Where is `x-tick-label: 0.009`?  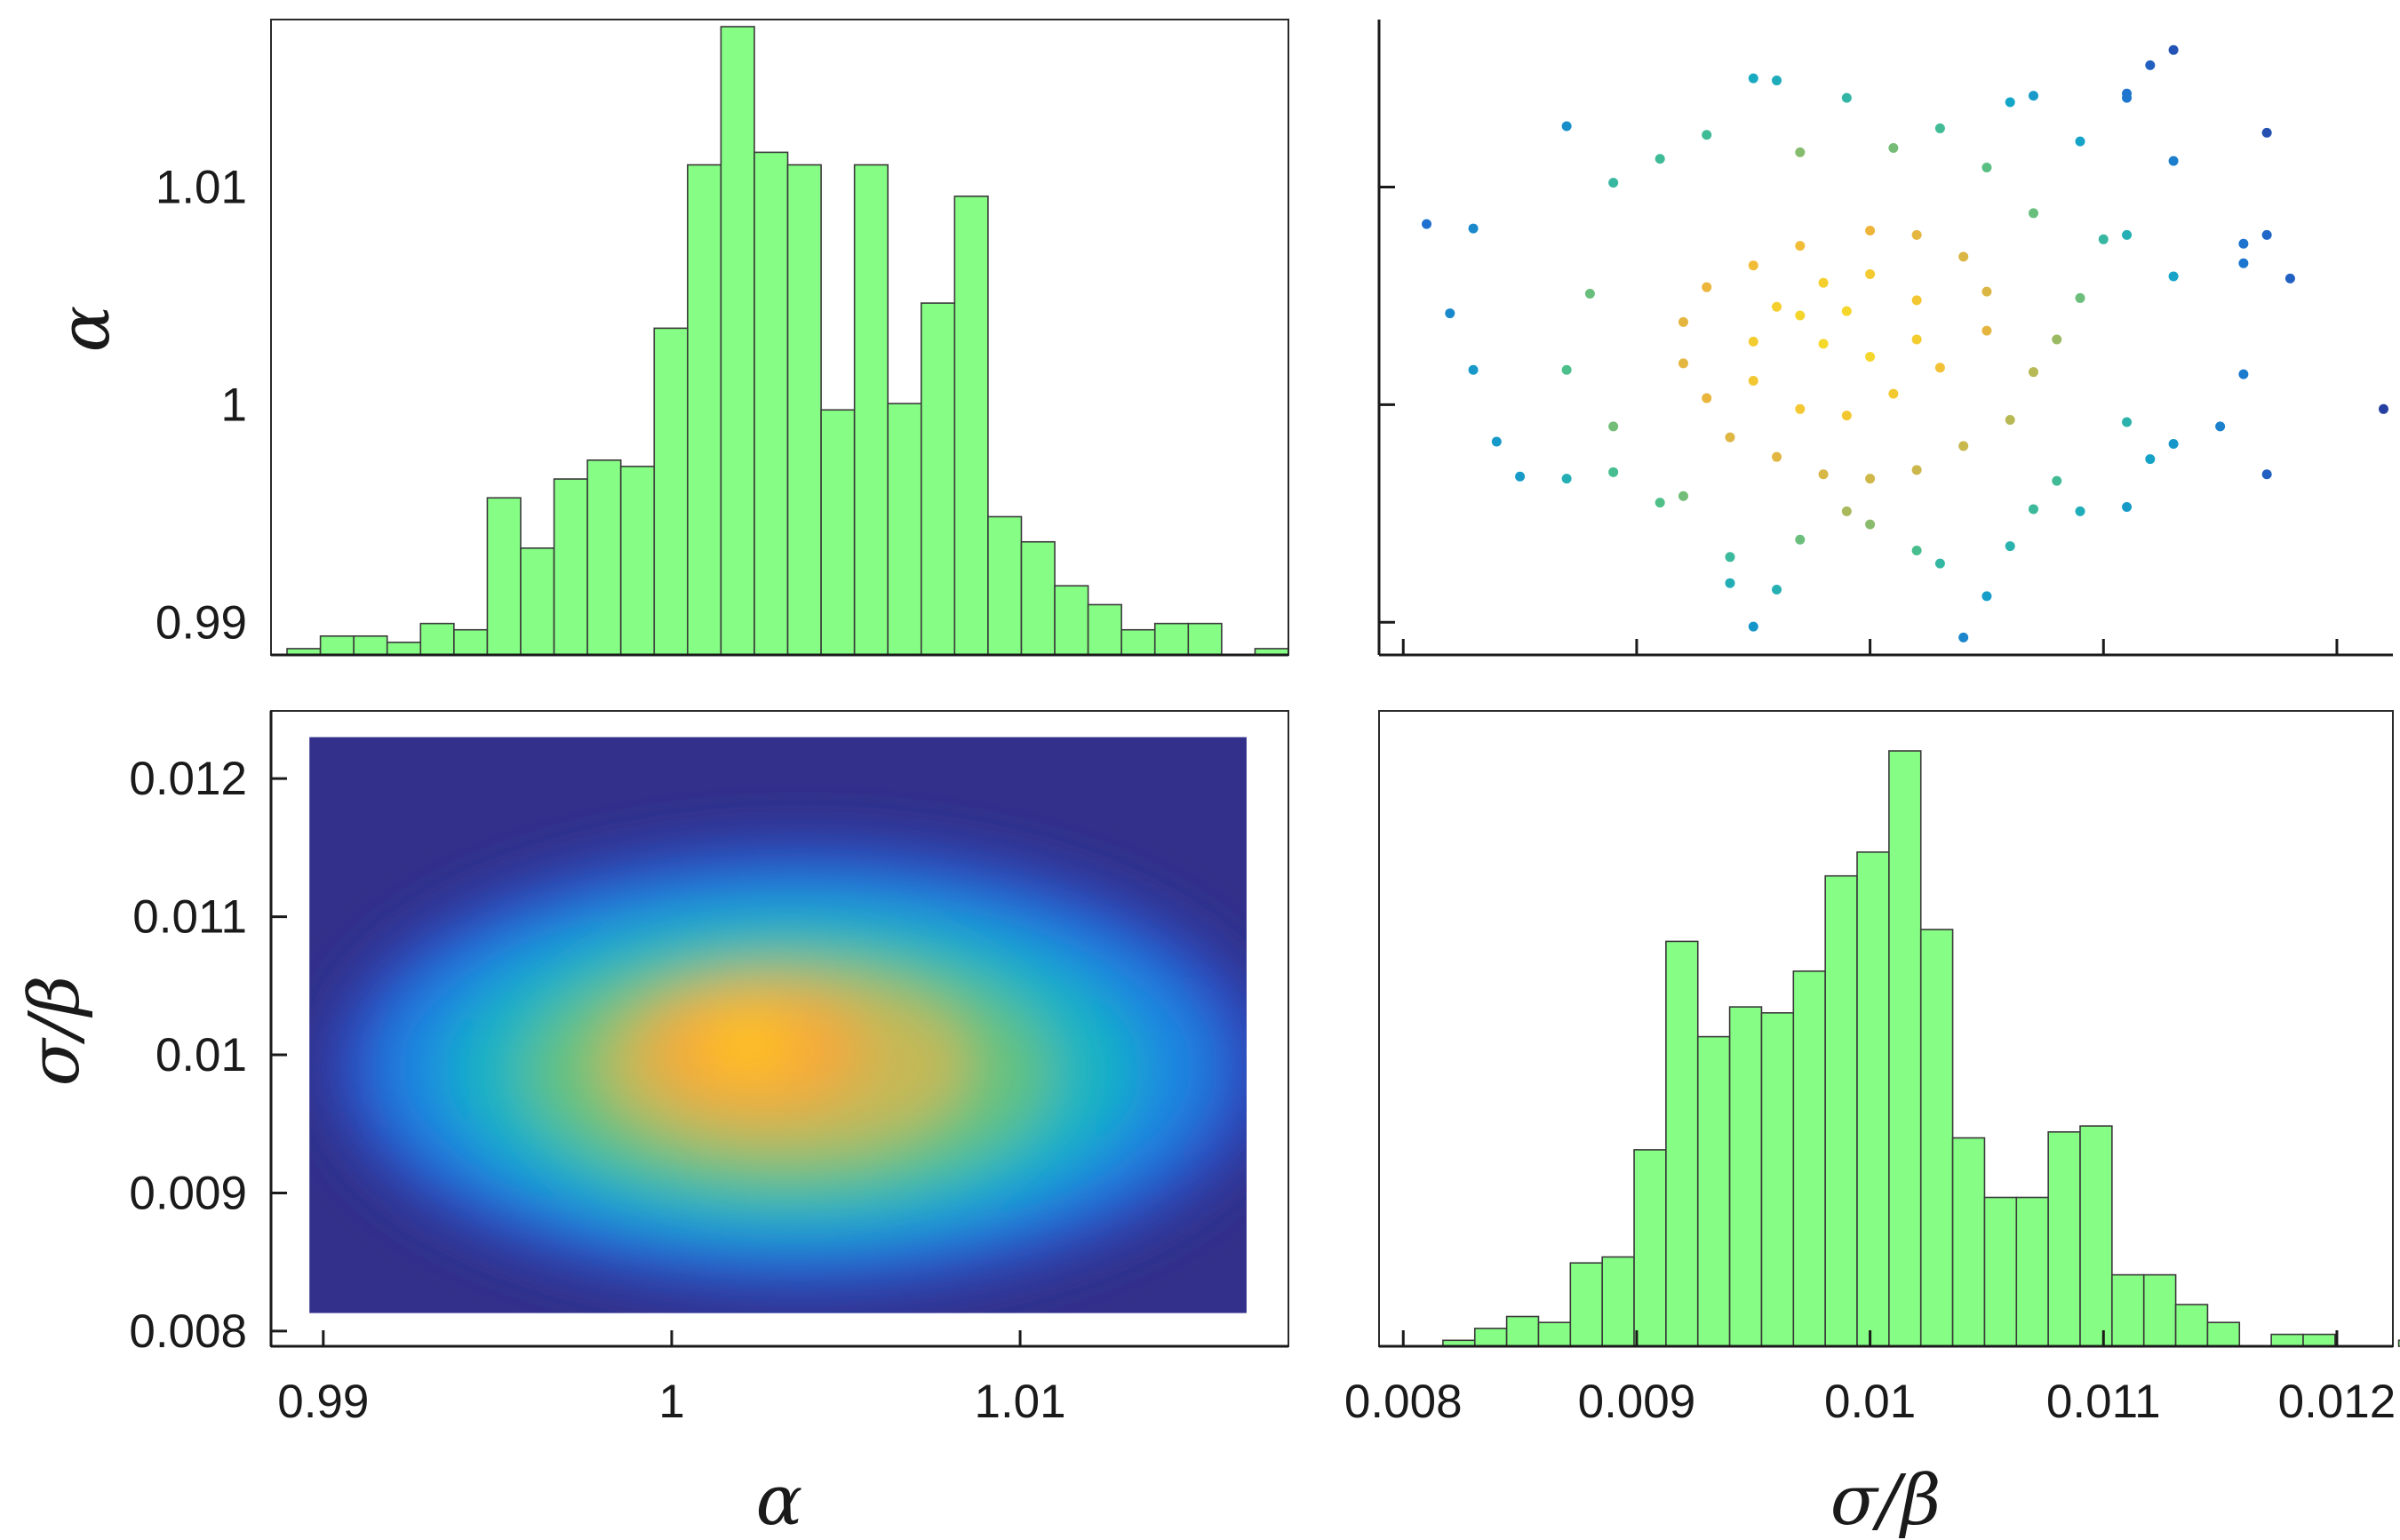
x-tick-label: 0.009 is located at coordinates (1637, 1402).